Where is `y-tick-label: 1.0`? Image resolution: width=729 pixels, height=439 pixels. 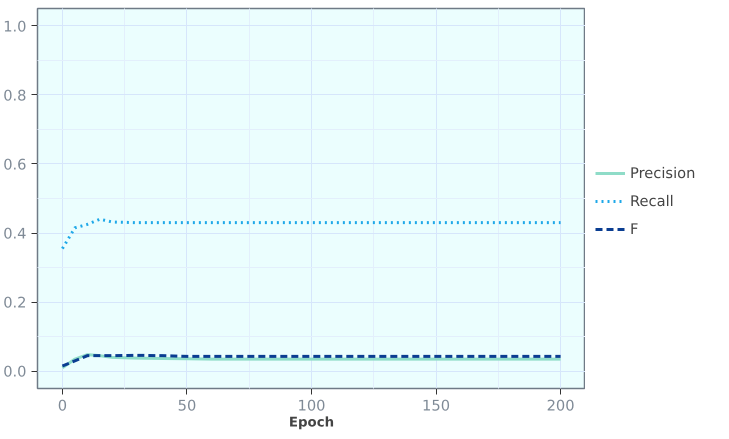 y-tick-label: 1.0 is located at coordinates (15, 27).